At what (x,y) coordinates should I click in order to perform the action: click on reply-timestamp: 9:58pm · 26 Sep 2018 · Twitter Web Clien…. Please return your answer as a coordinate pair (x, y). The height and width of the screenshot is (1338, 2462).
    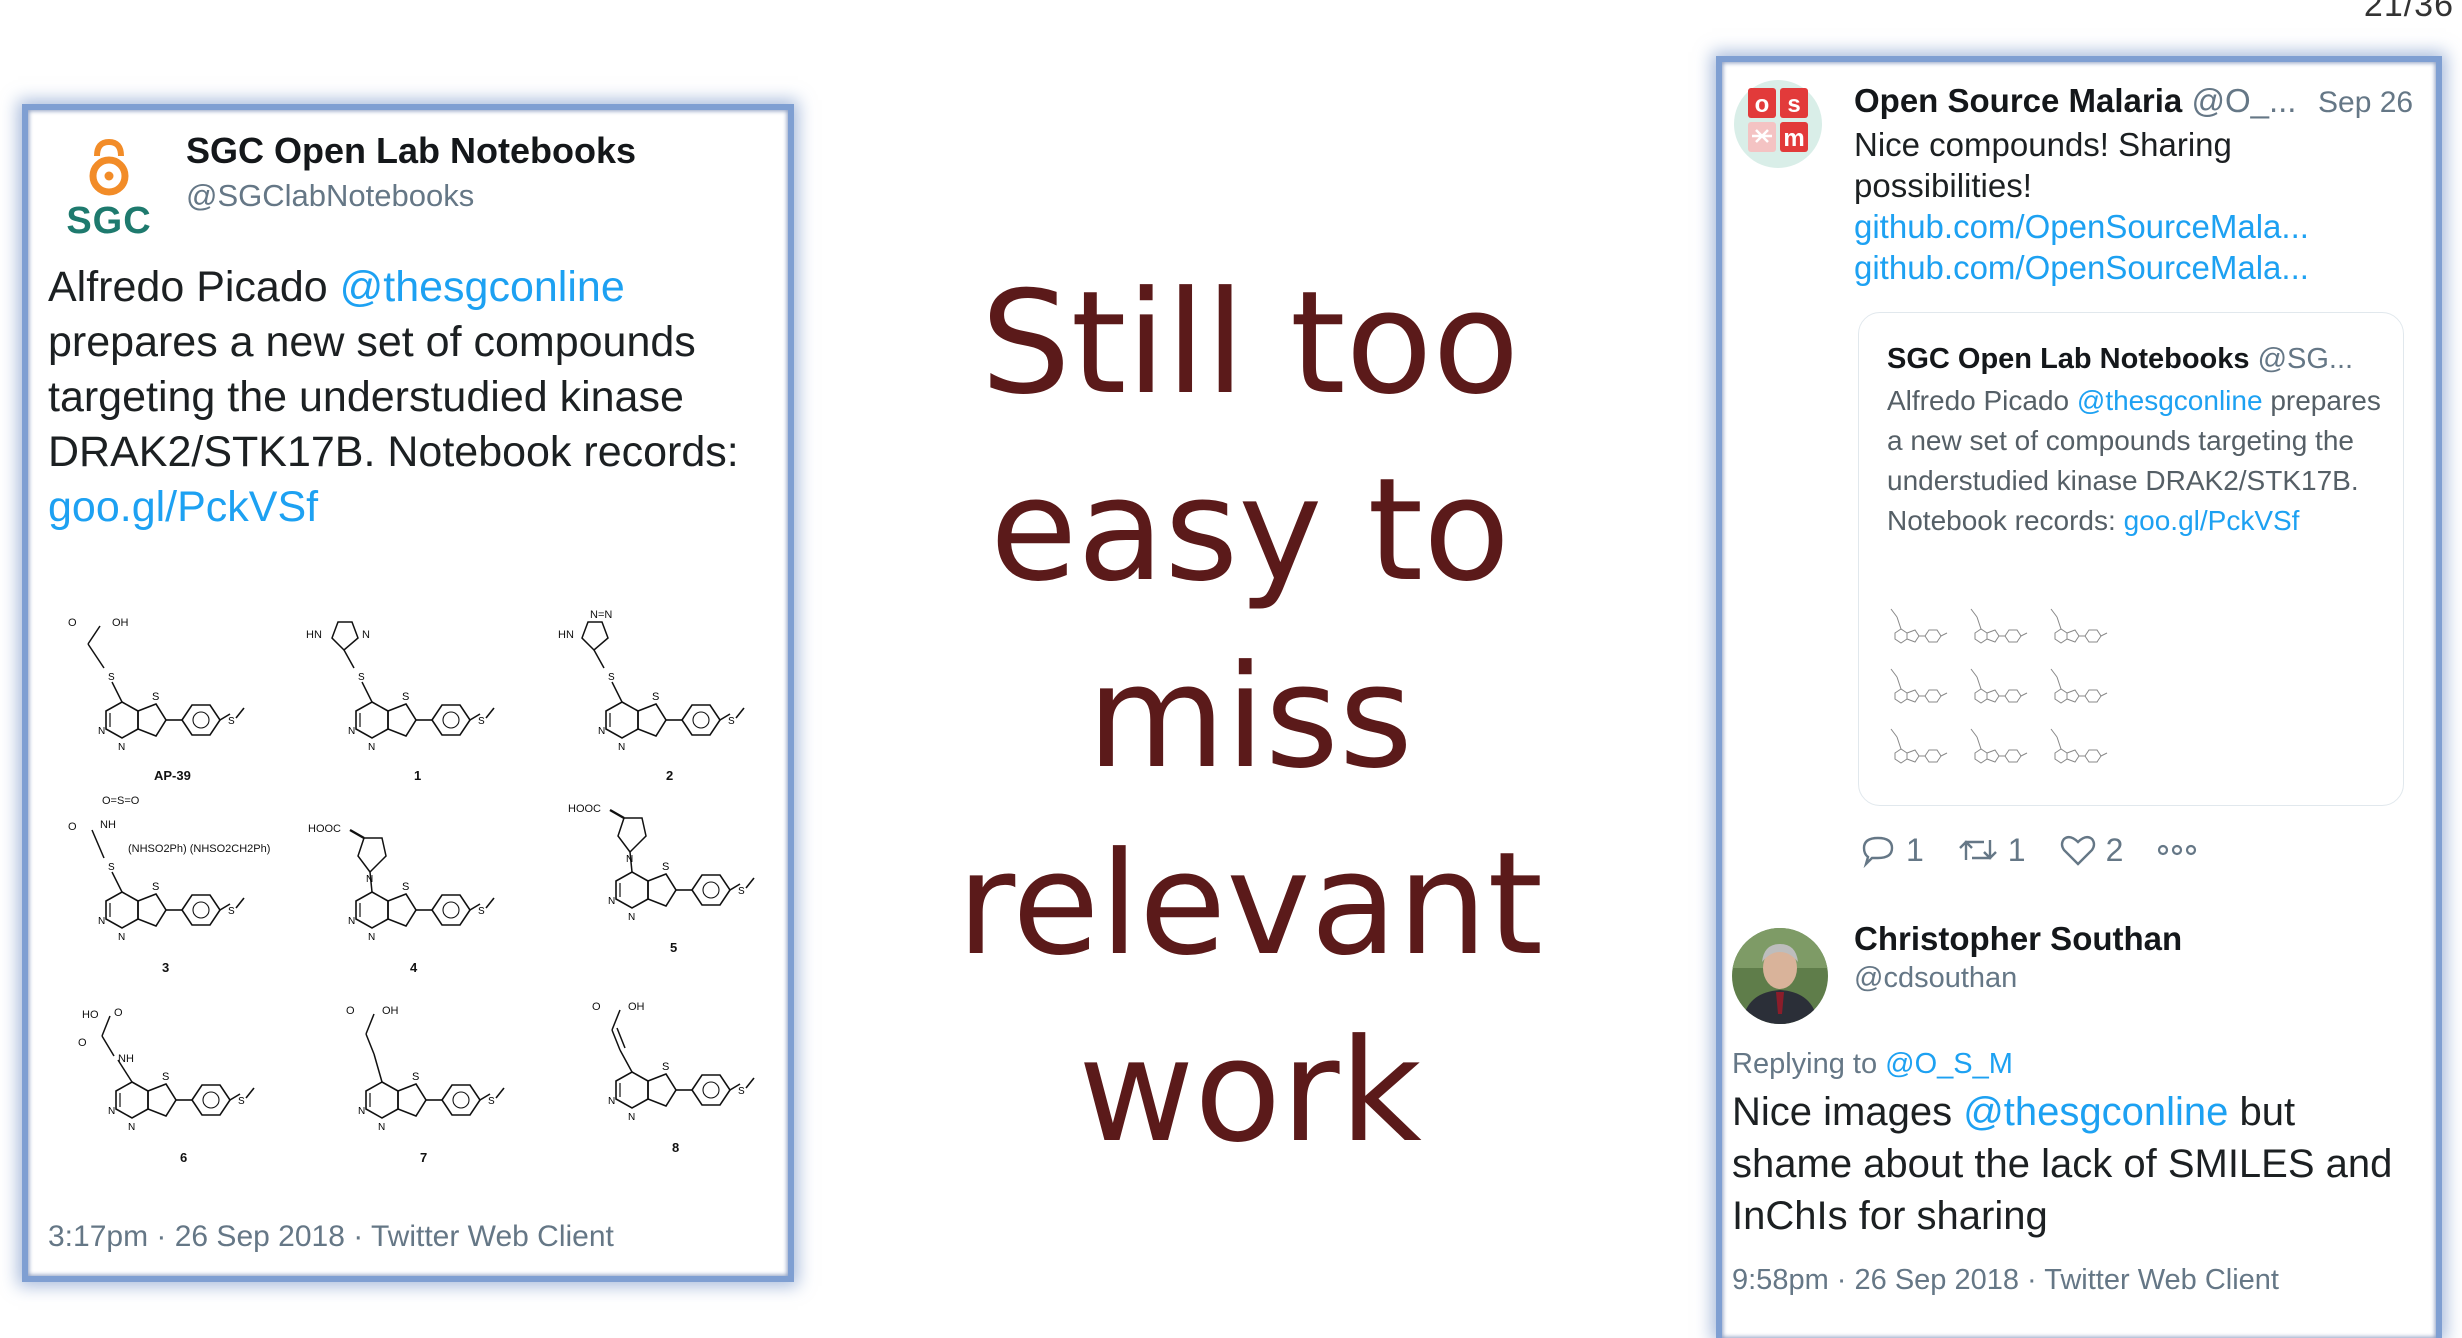
    Looking at the image, I should click on (2005, 1280).